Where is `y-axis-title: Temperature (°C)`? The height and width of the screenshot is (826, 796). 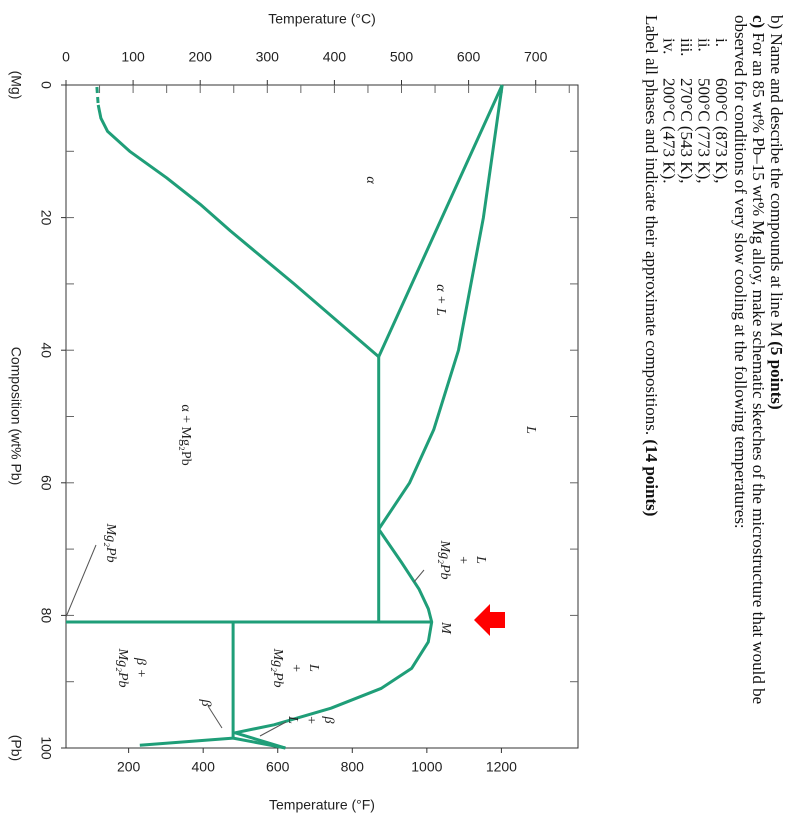
y-axis-title: Temperature (°C) is located at coordinates (322, 19).